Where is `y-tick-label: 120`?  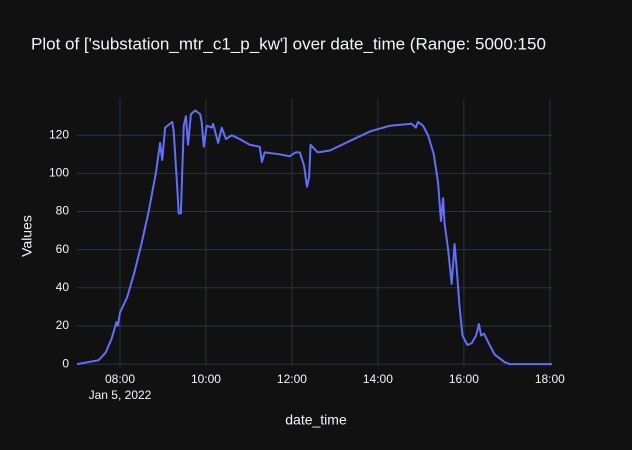 y-tick-label: 120 is located at coordinates (59, 134).